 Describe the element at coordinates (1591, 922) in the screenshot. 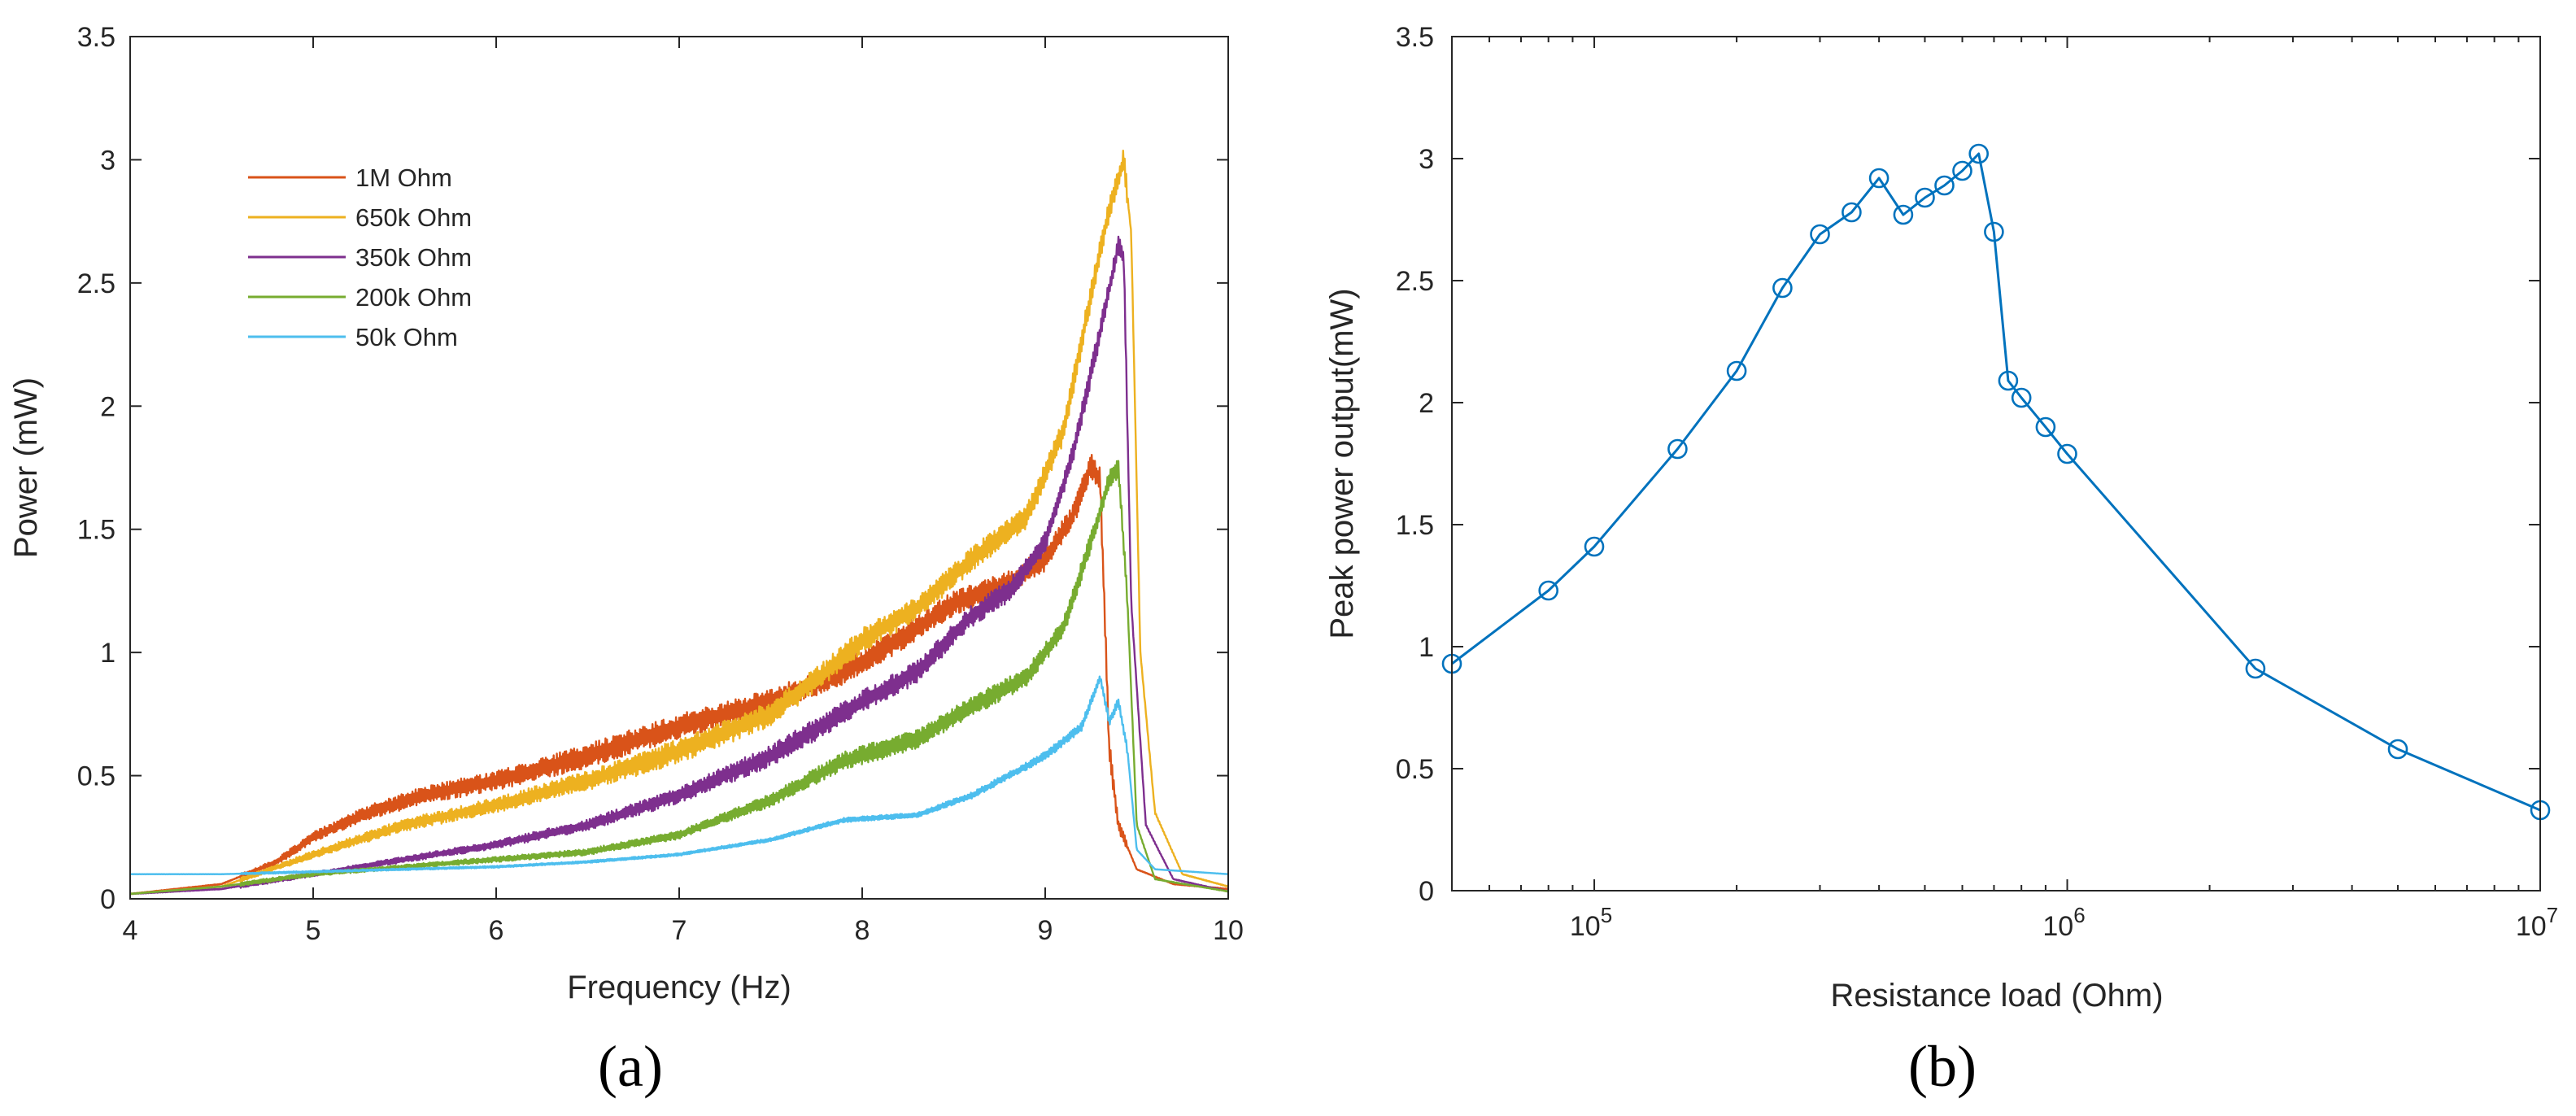

I see `panel-b-xtick-label: 10⁵` at that location.